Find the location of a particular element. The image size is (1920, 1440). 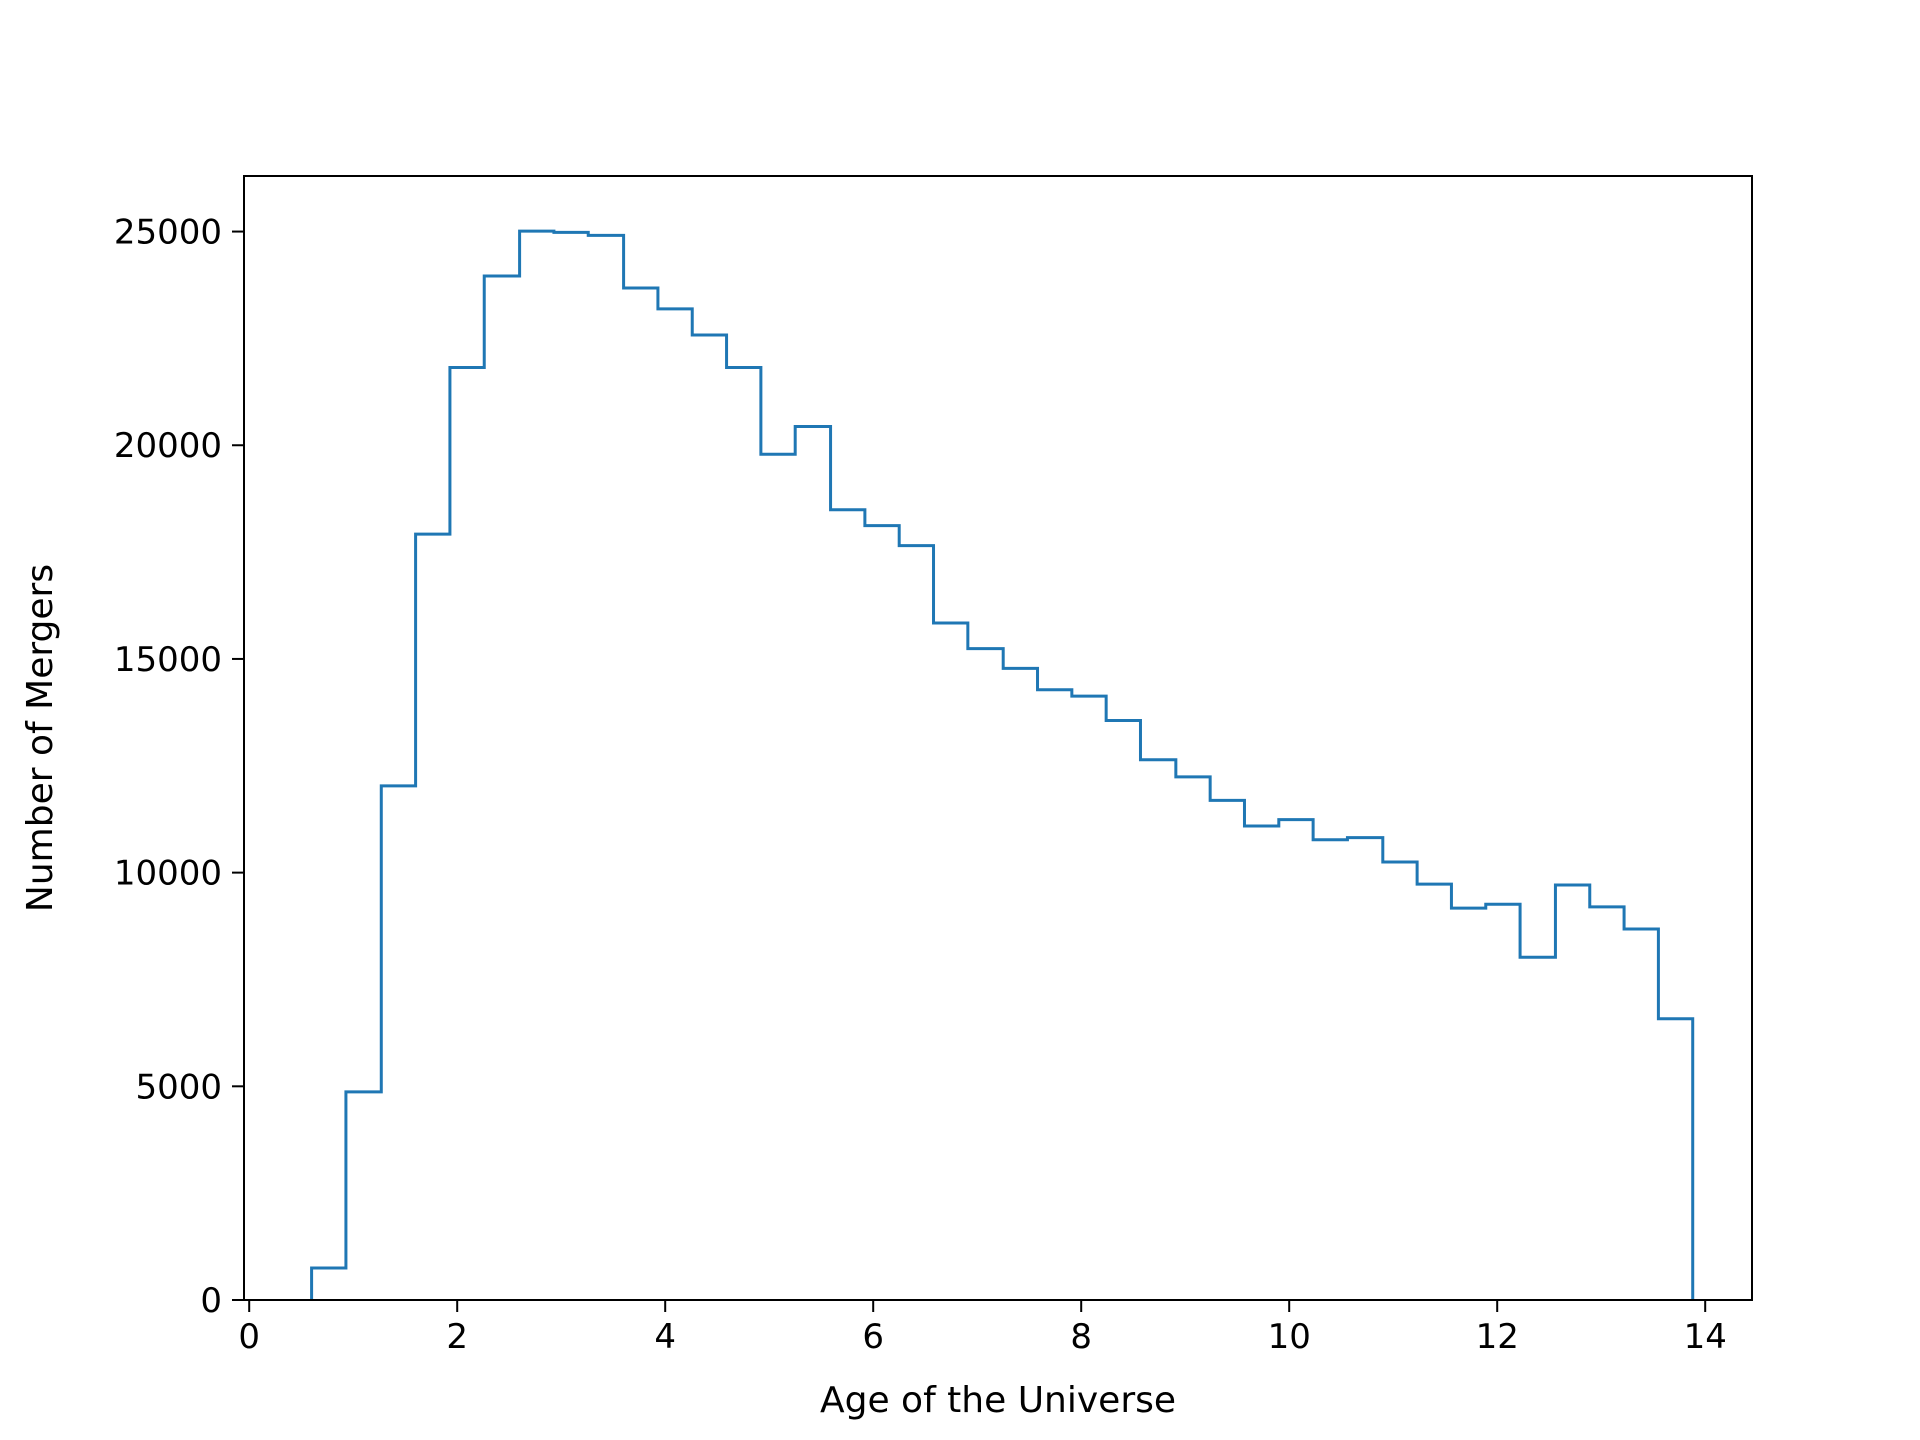

y-tick-label: 20000 is located at coordinates (168, 446).